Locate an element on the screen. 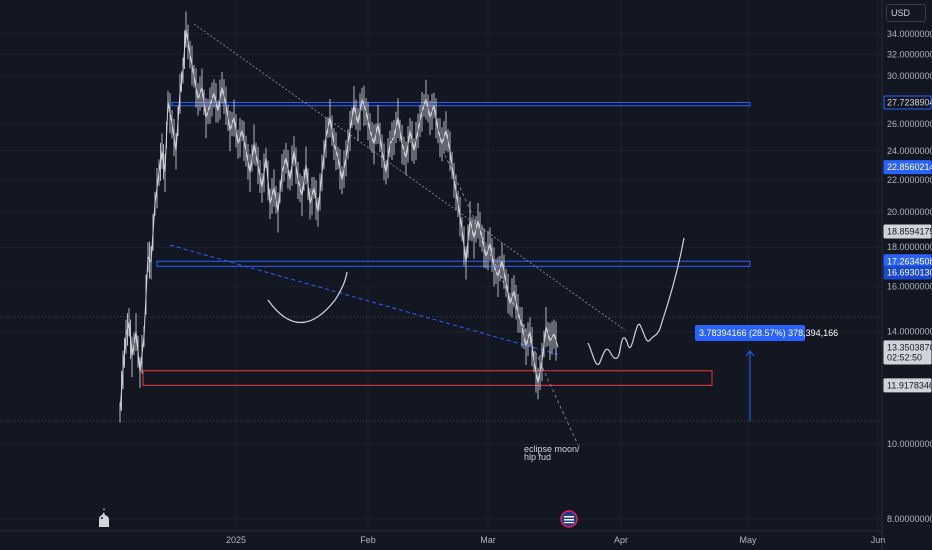 The width and height of the screenshot is (932, 550). currency-selector: USD is located at coordinates (906, 13).